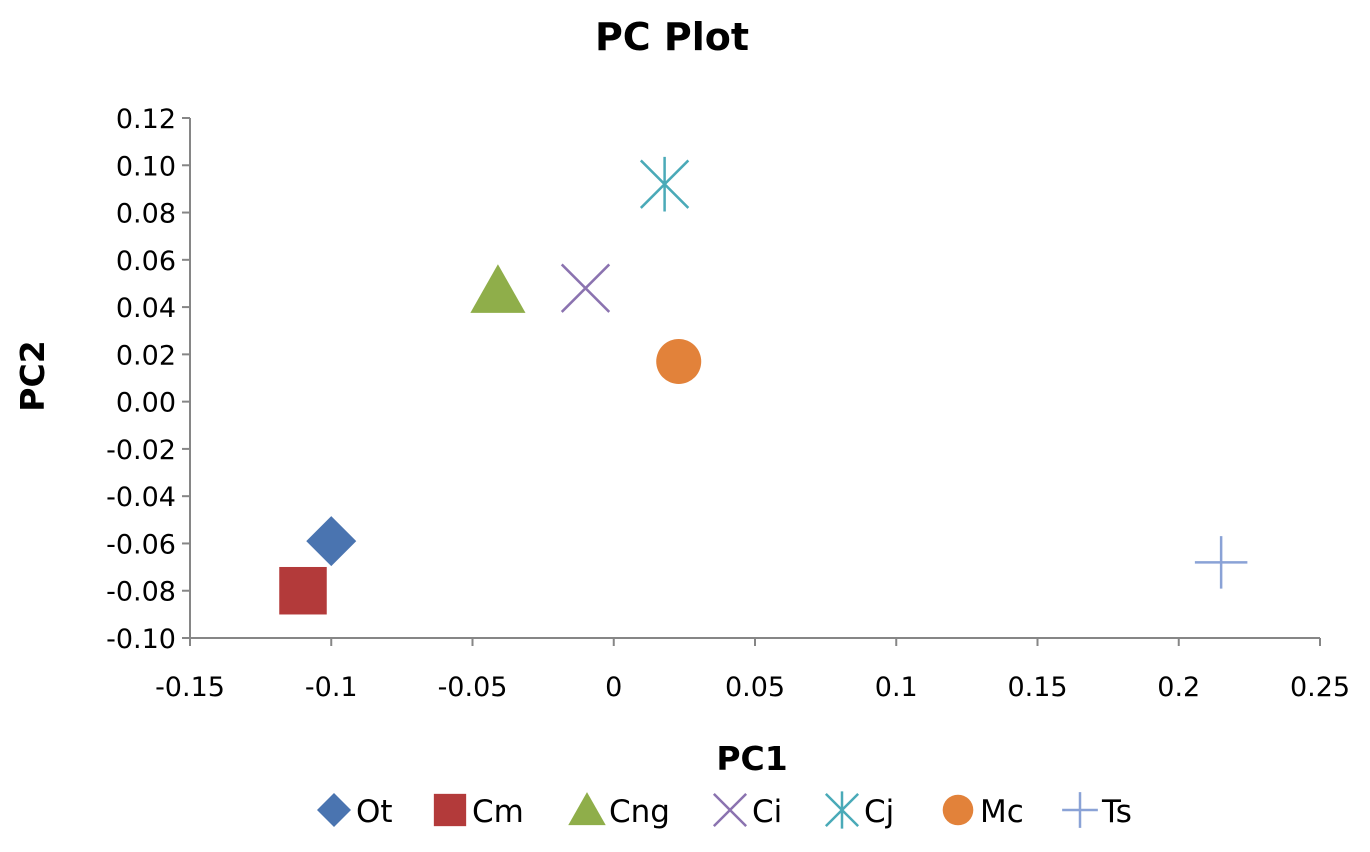 The image size is (1370, 852). I want to click on legend-marker-ts, so click(1080, 810).